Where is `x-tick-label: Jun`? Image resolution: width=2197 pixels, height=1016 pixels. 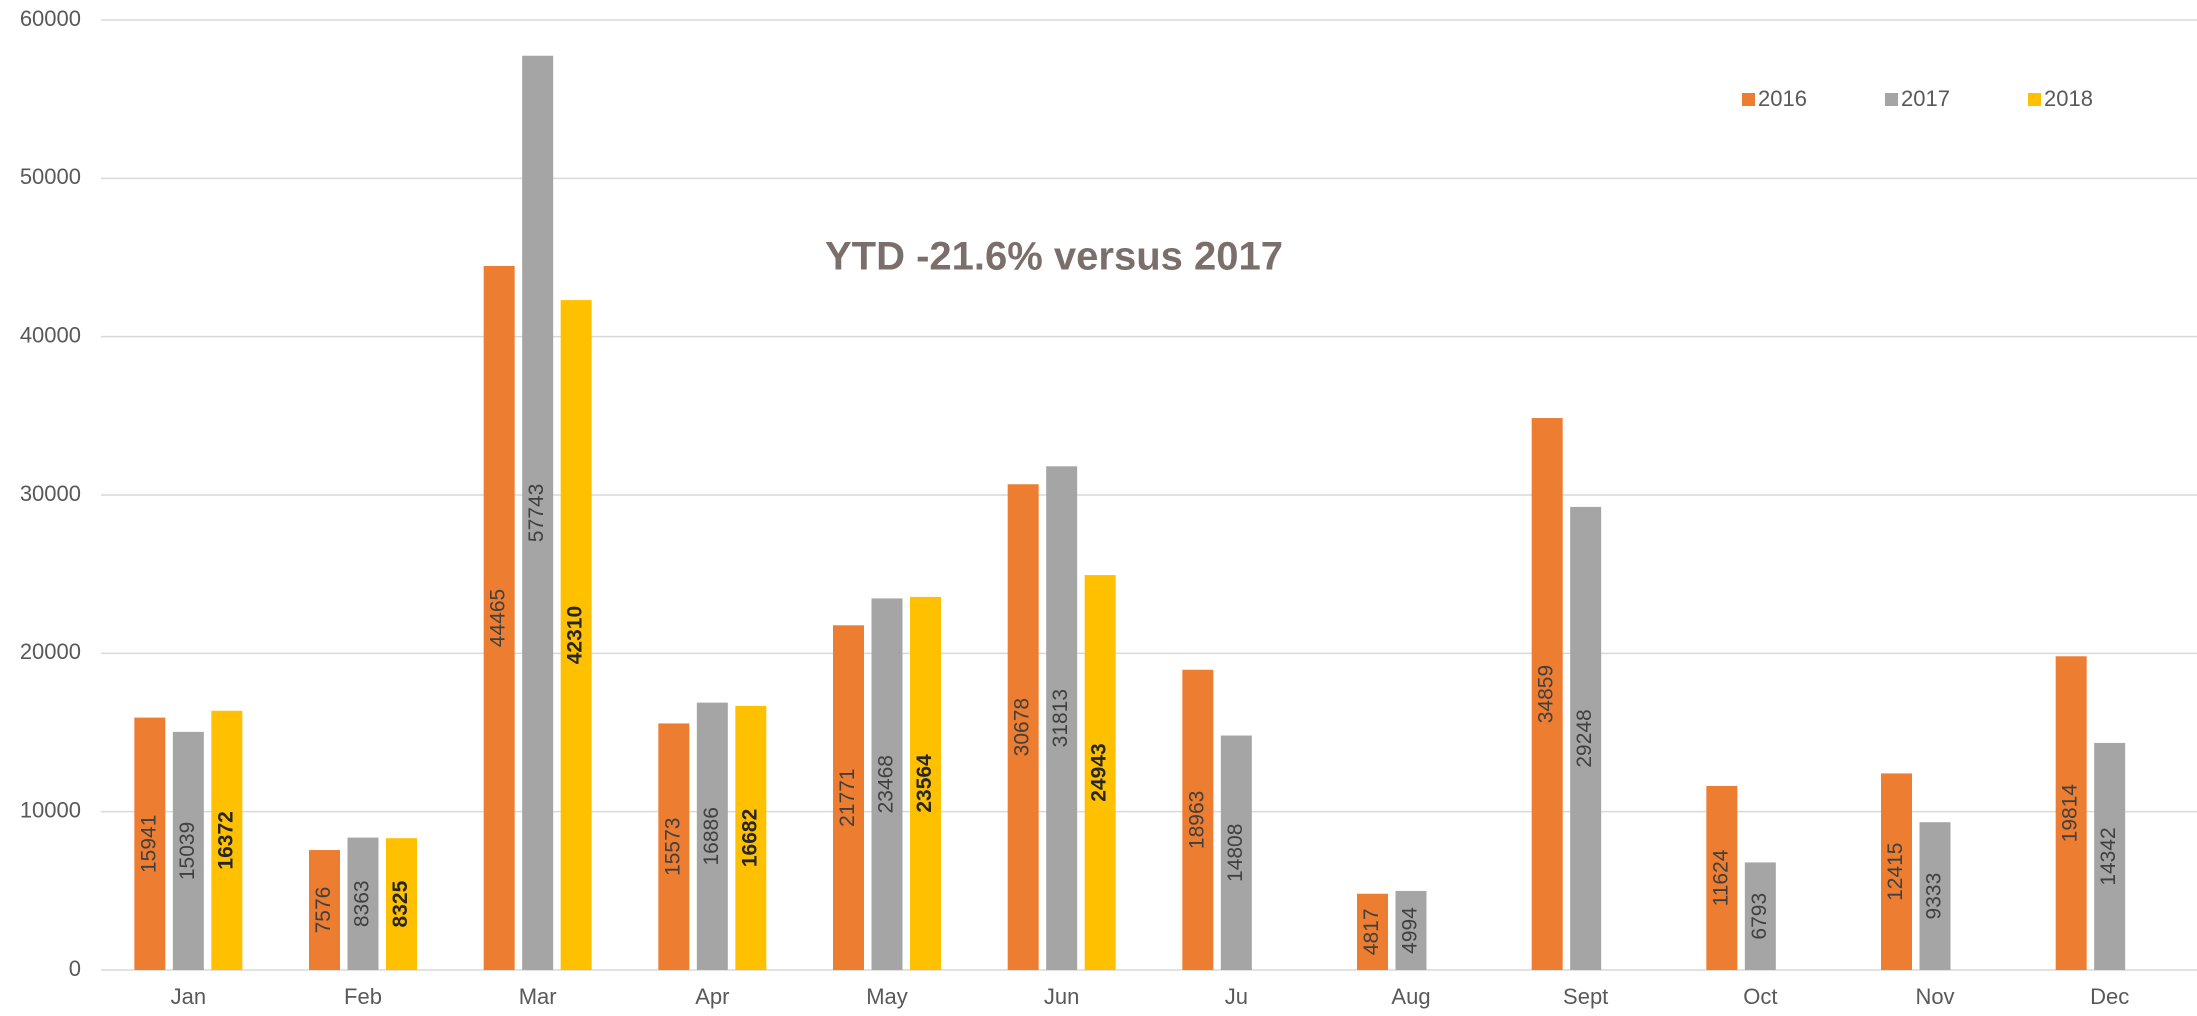
x-tick-label: Jun is located at coordinates (1061, 996).